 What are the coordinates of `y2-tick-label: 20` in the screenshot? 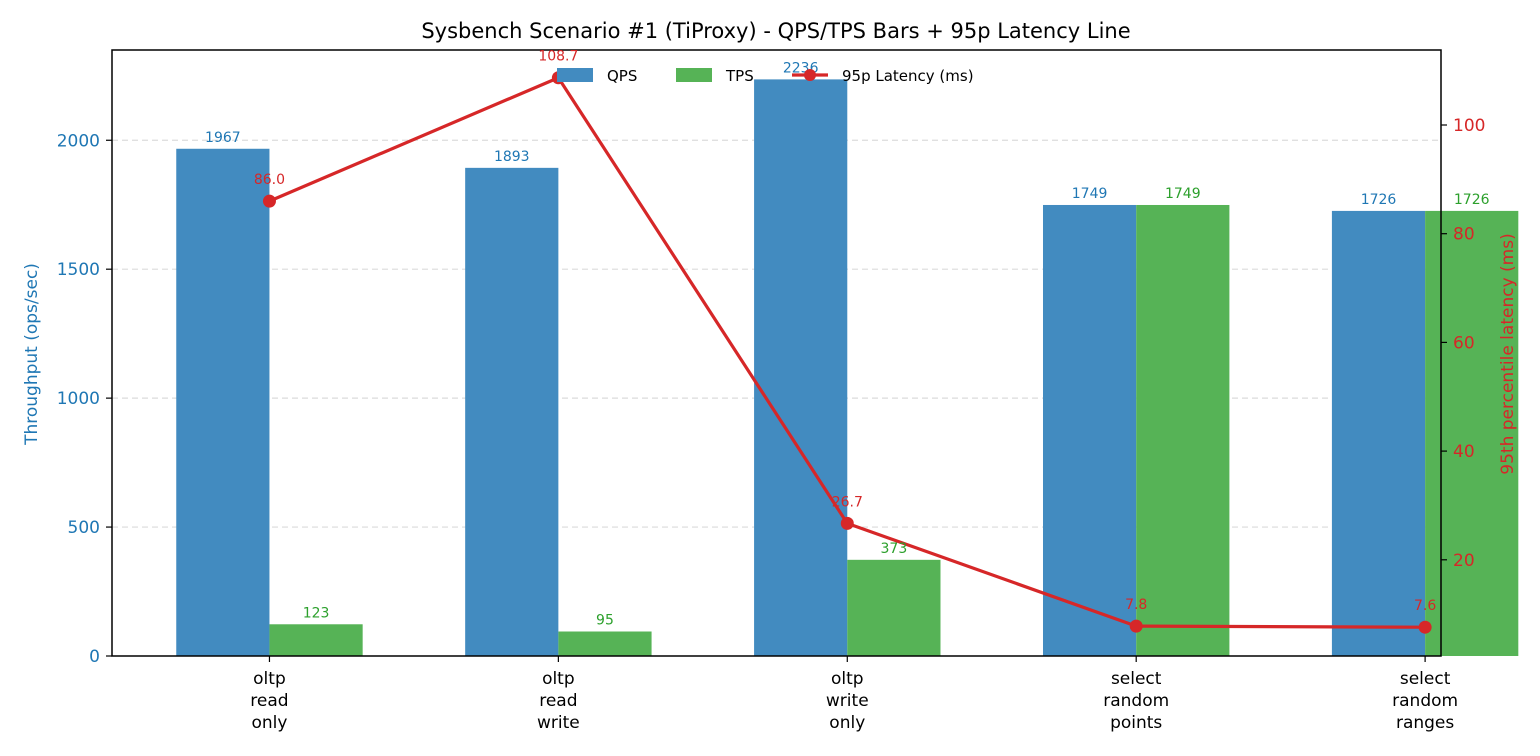 It's located at (1464, 561).